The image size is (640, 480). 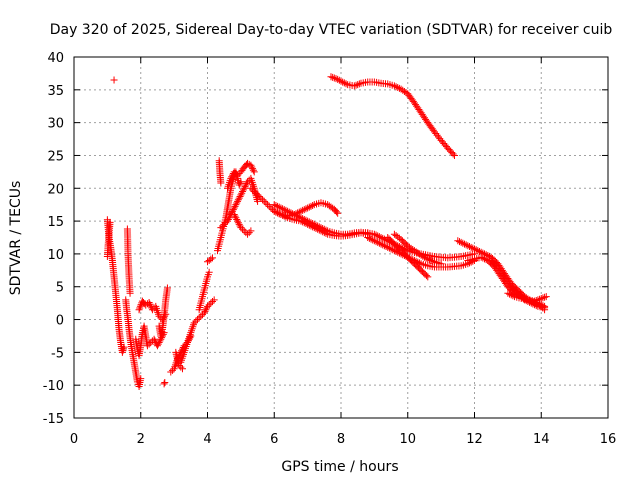 What do you see at coordinates (55, 189) in the screenshot?
I see `y-tick-label: 20` at bounding box center [55, 189].